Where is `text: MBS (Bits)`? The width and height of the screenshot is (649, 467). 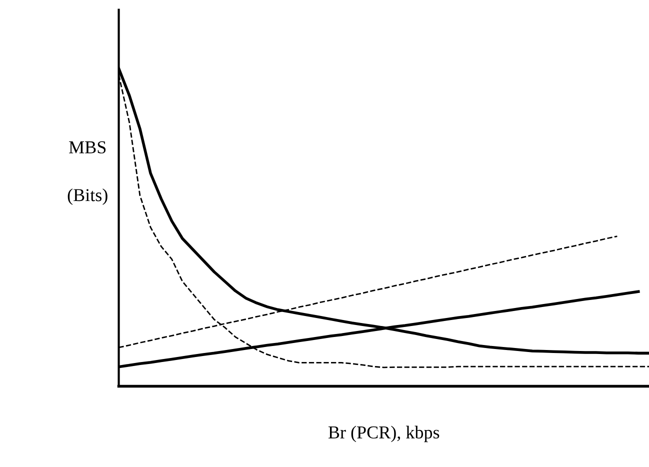
text: MBS (Bits) is located at coordinates (88, 173).